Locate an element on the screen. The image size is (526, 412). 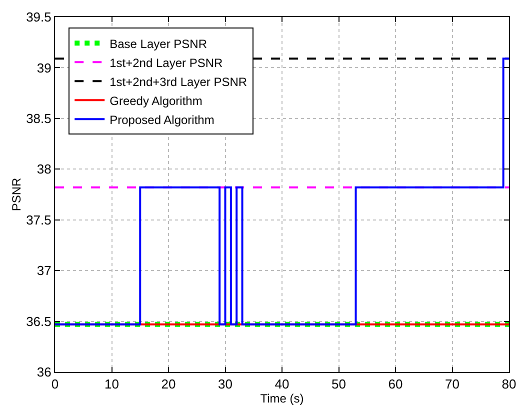
legend-label: Base Layer PSNR is located at coordinates (159, 43).